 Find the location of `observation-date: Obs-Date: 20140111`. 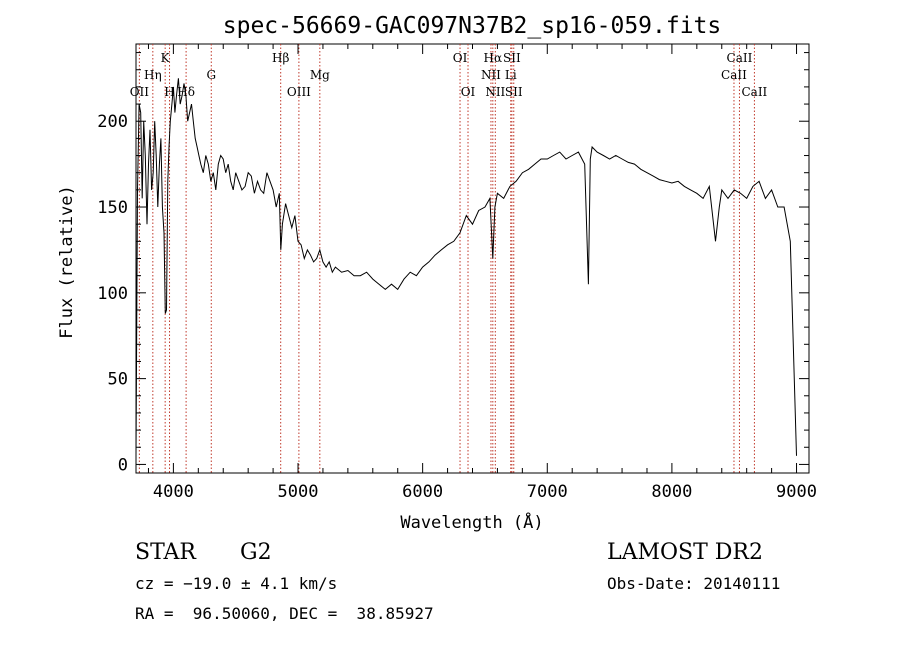

observation-date: Obs-Date: 20140111 is located at coordinates (694, 583).